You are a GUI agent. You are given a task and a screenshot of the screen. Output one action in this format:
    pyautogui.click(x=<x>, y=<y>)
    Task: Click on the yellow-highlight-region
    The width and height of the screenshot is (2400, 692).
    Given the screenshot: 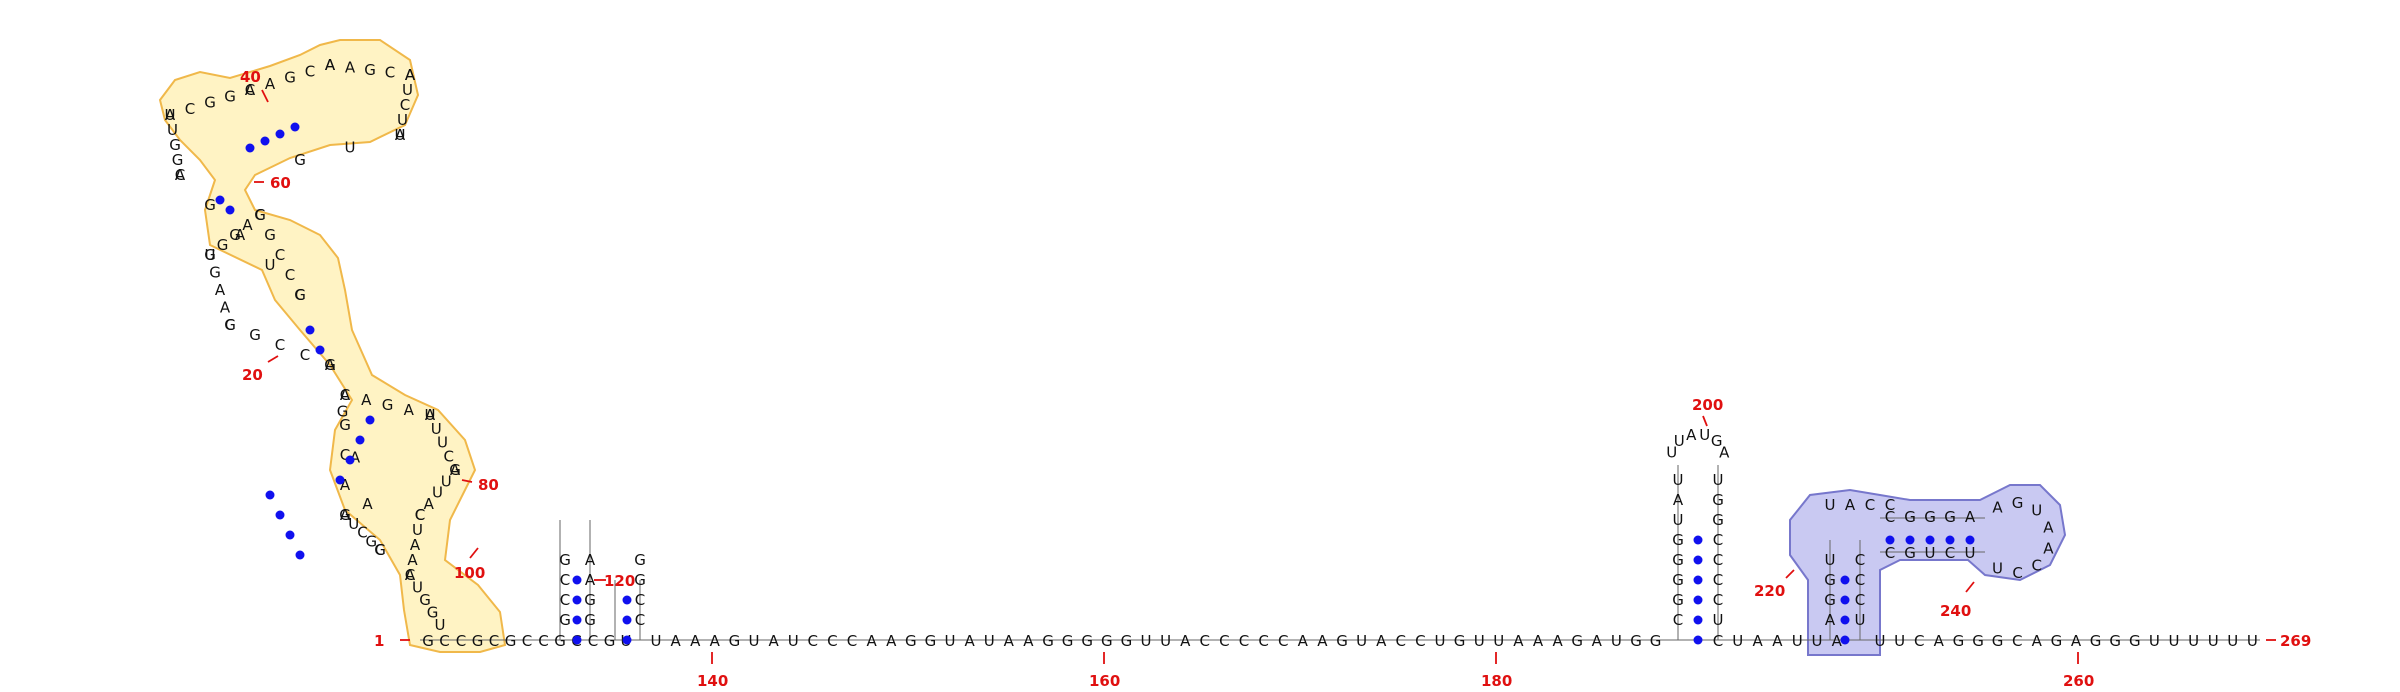 What is the action you would take?
    pyautogui.click(x=332, y=346)
    